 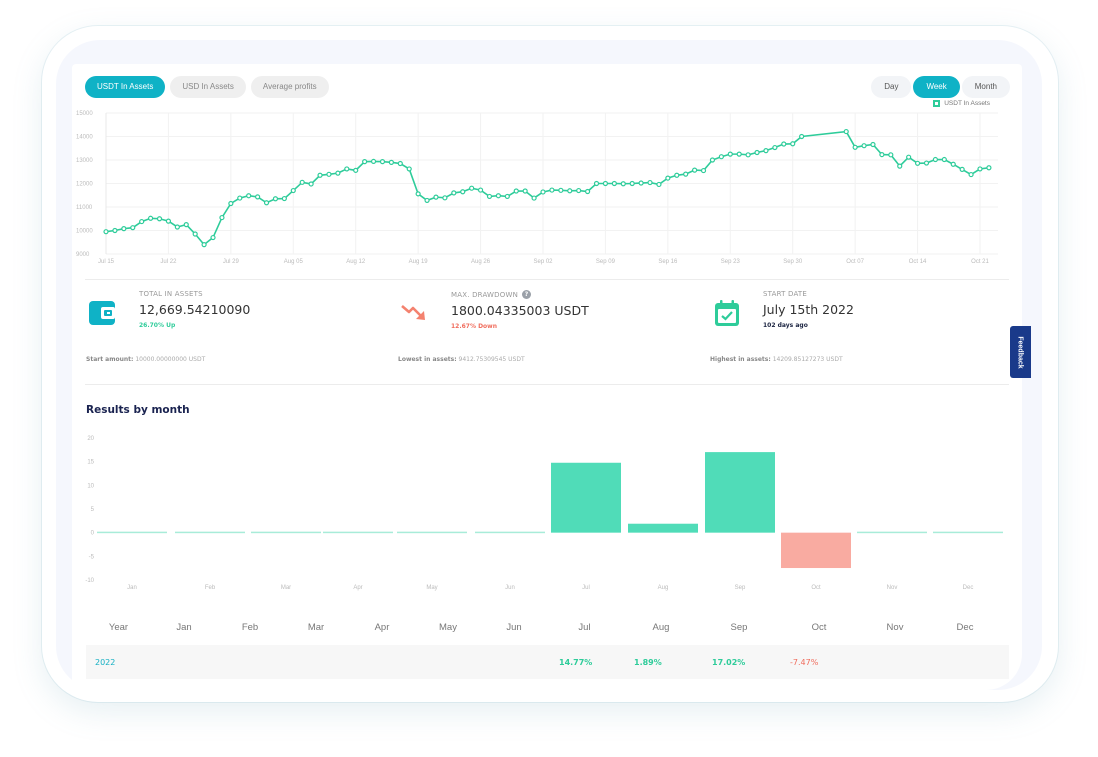 What do you see at coordinates (663, 528) in the screenshot?
I see `bar-aug` at bounding box center [663, 528].